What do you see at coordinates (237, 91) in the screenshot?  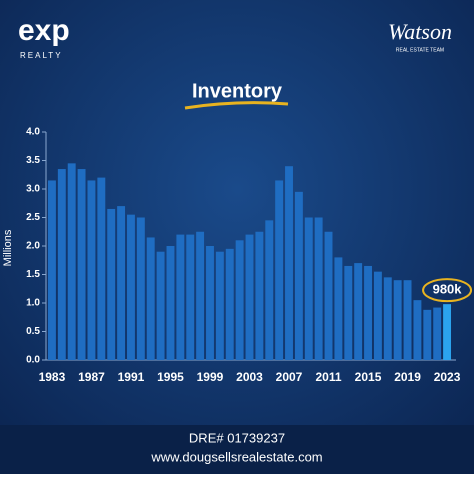 I see `chart-title: Inventory` at bounding box center [237, 91].